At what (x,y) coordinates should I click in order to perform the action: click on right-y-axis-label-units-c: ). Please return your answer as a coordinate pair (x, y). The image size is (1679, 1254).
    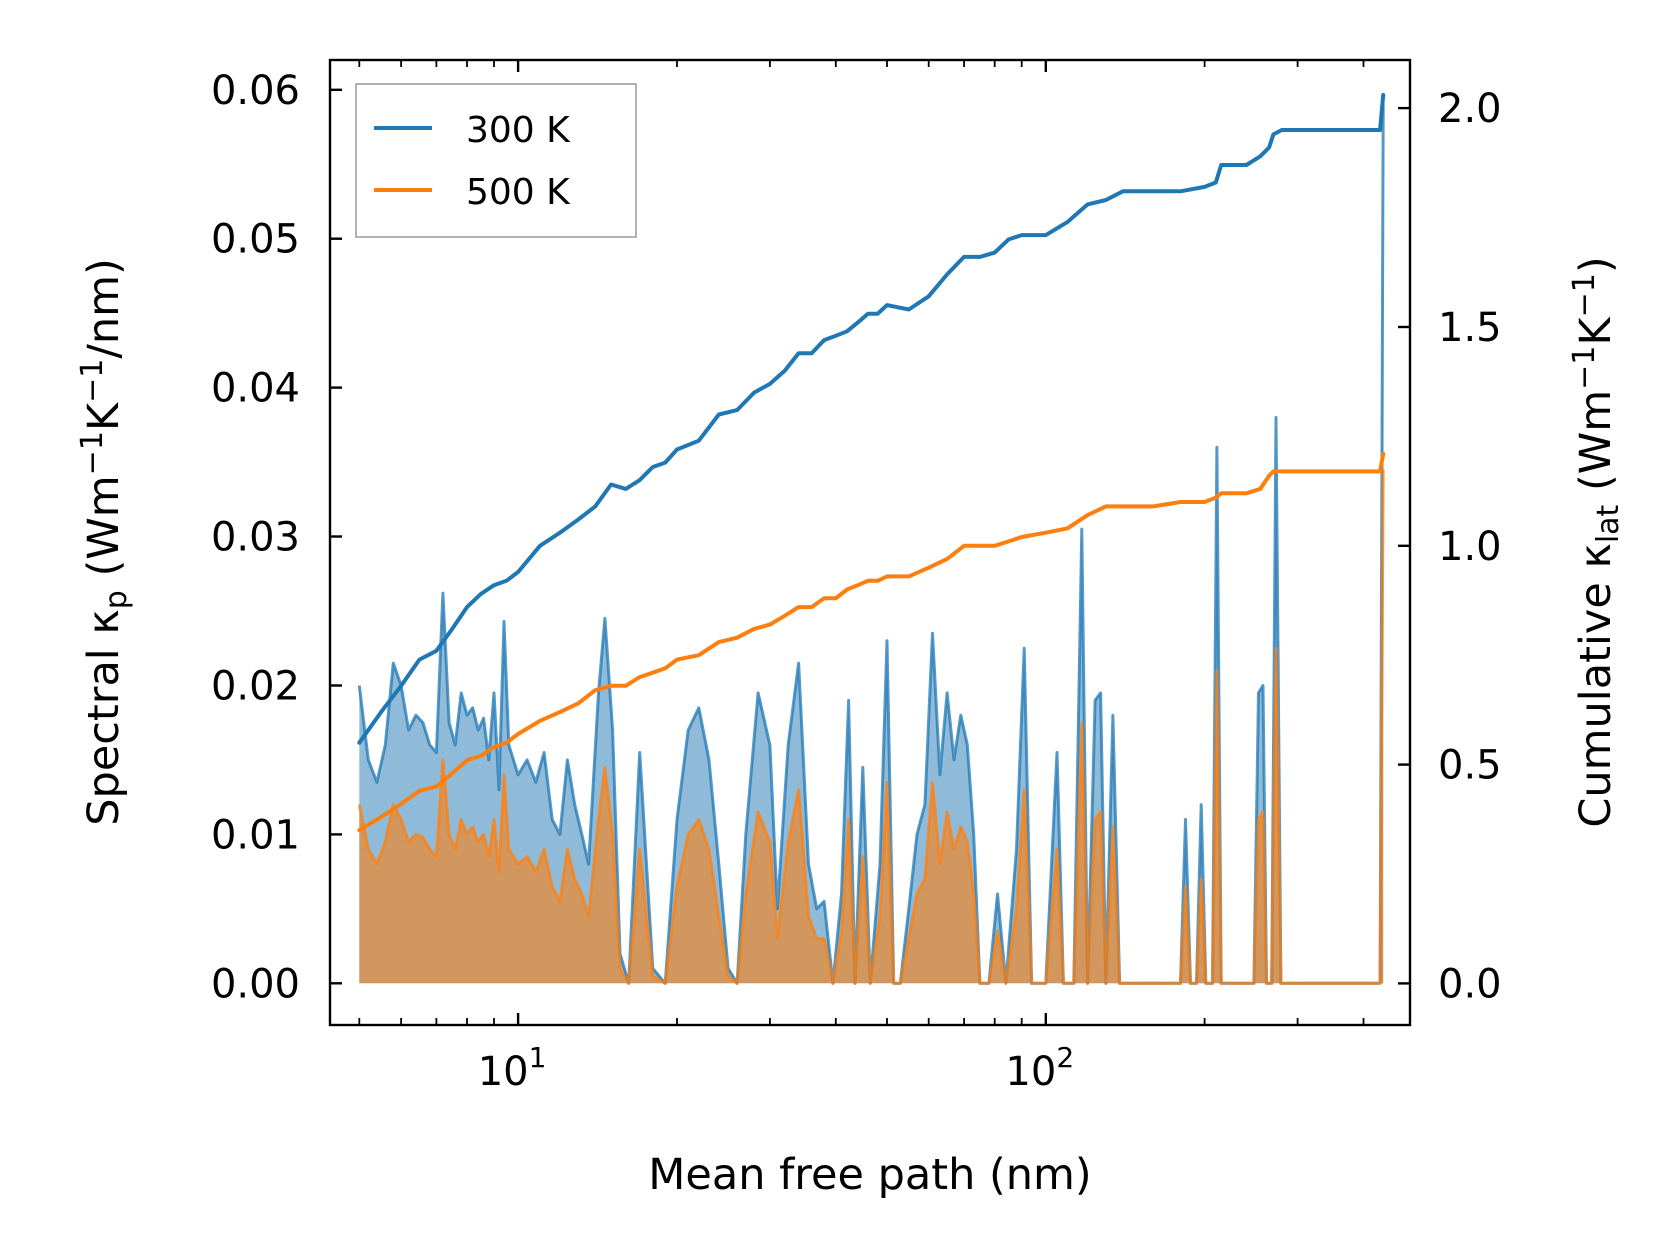
    Looking at the image, I should click on (1596, 264).